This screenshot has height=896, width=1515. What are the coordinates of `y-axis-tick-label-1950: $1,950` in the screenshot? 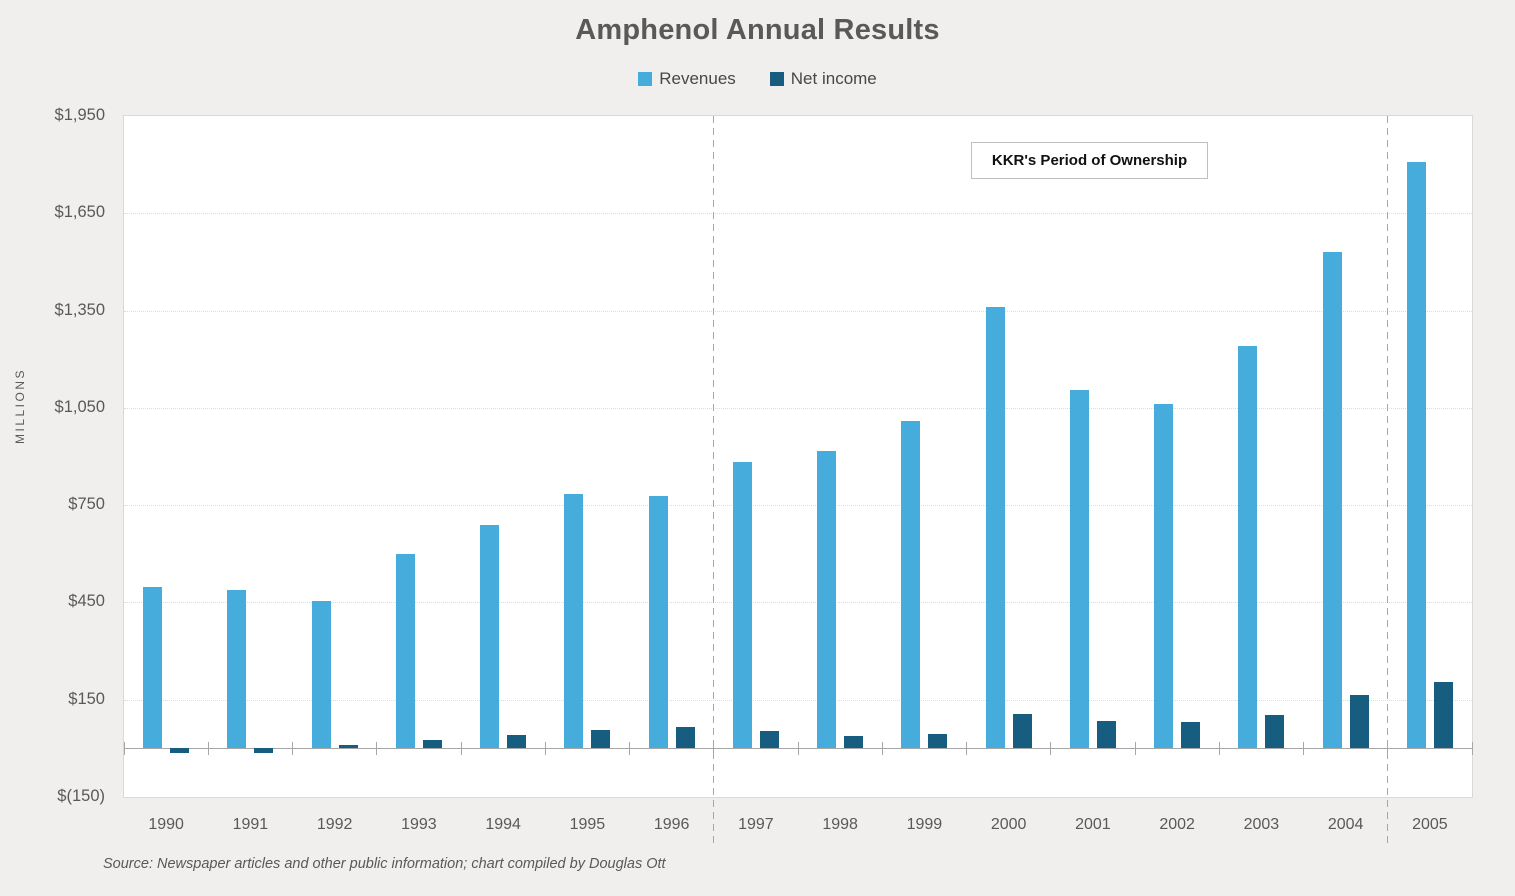 It's located at (79, 115).